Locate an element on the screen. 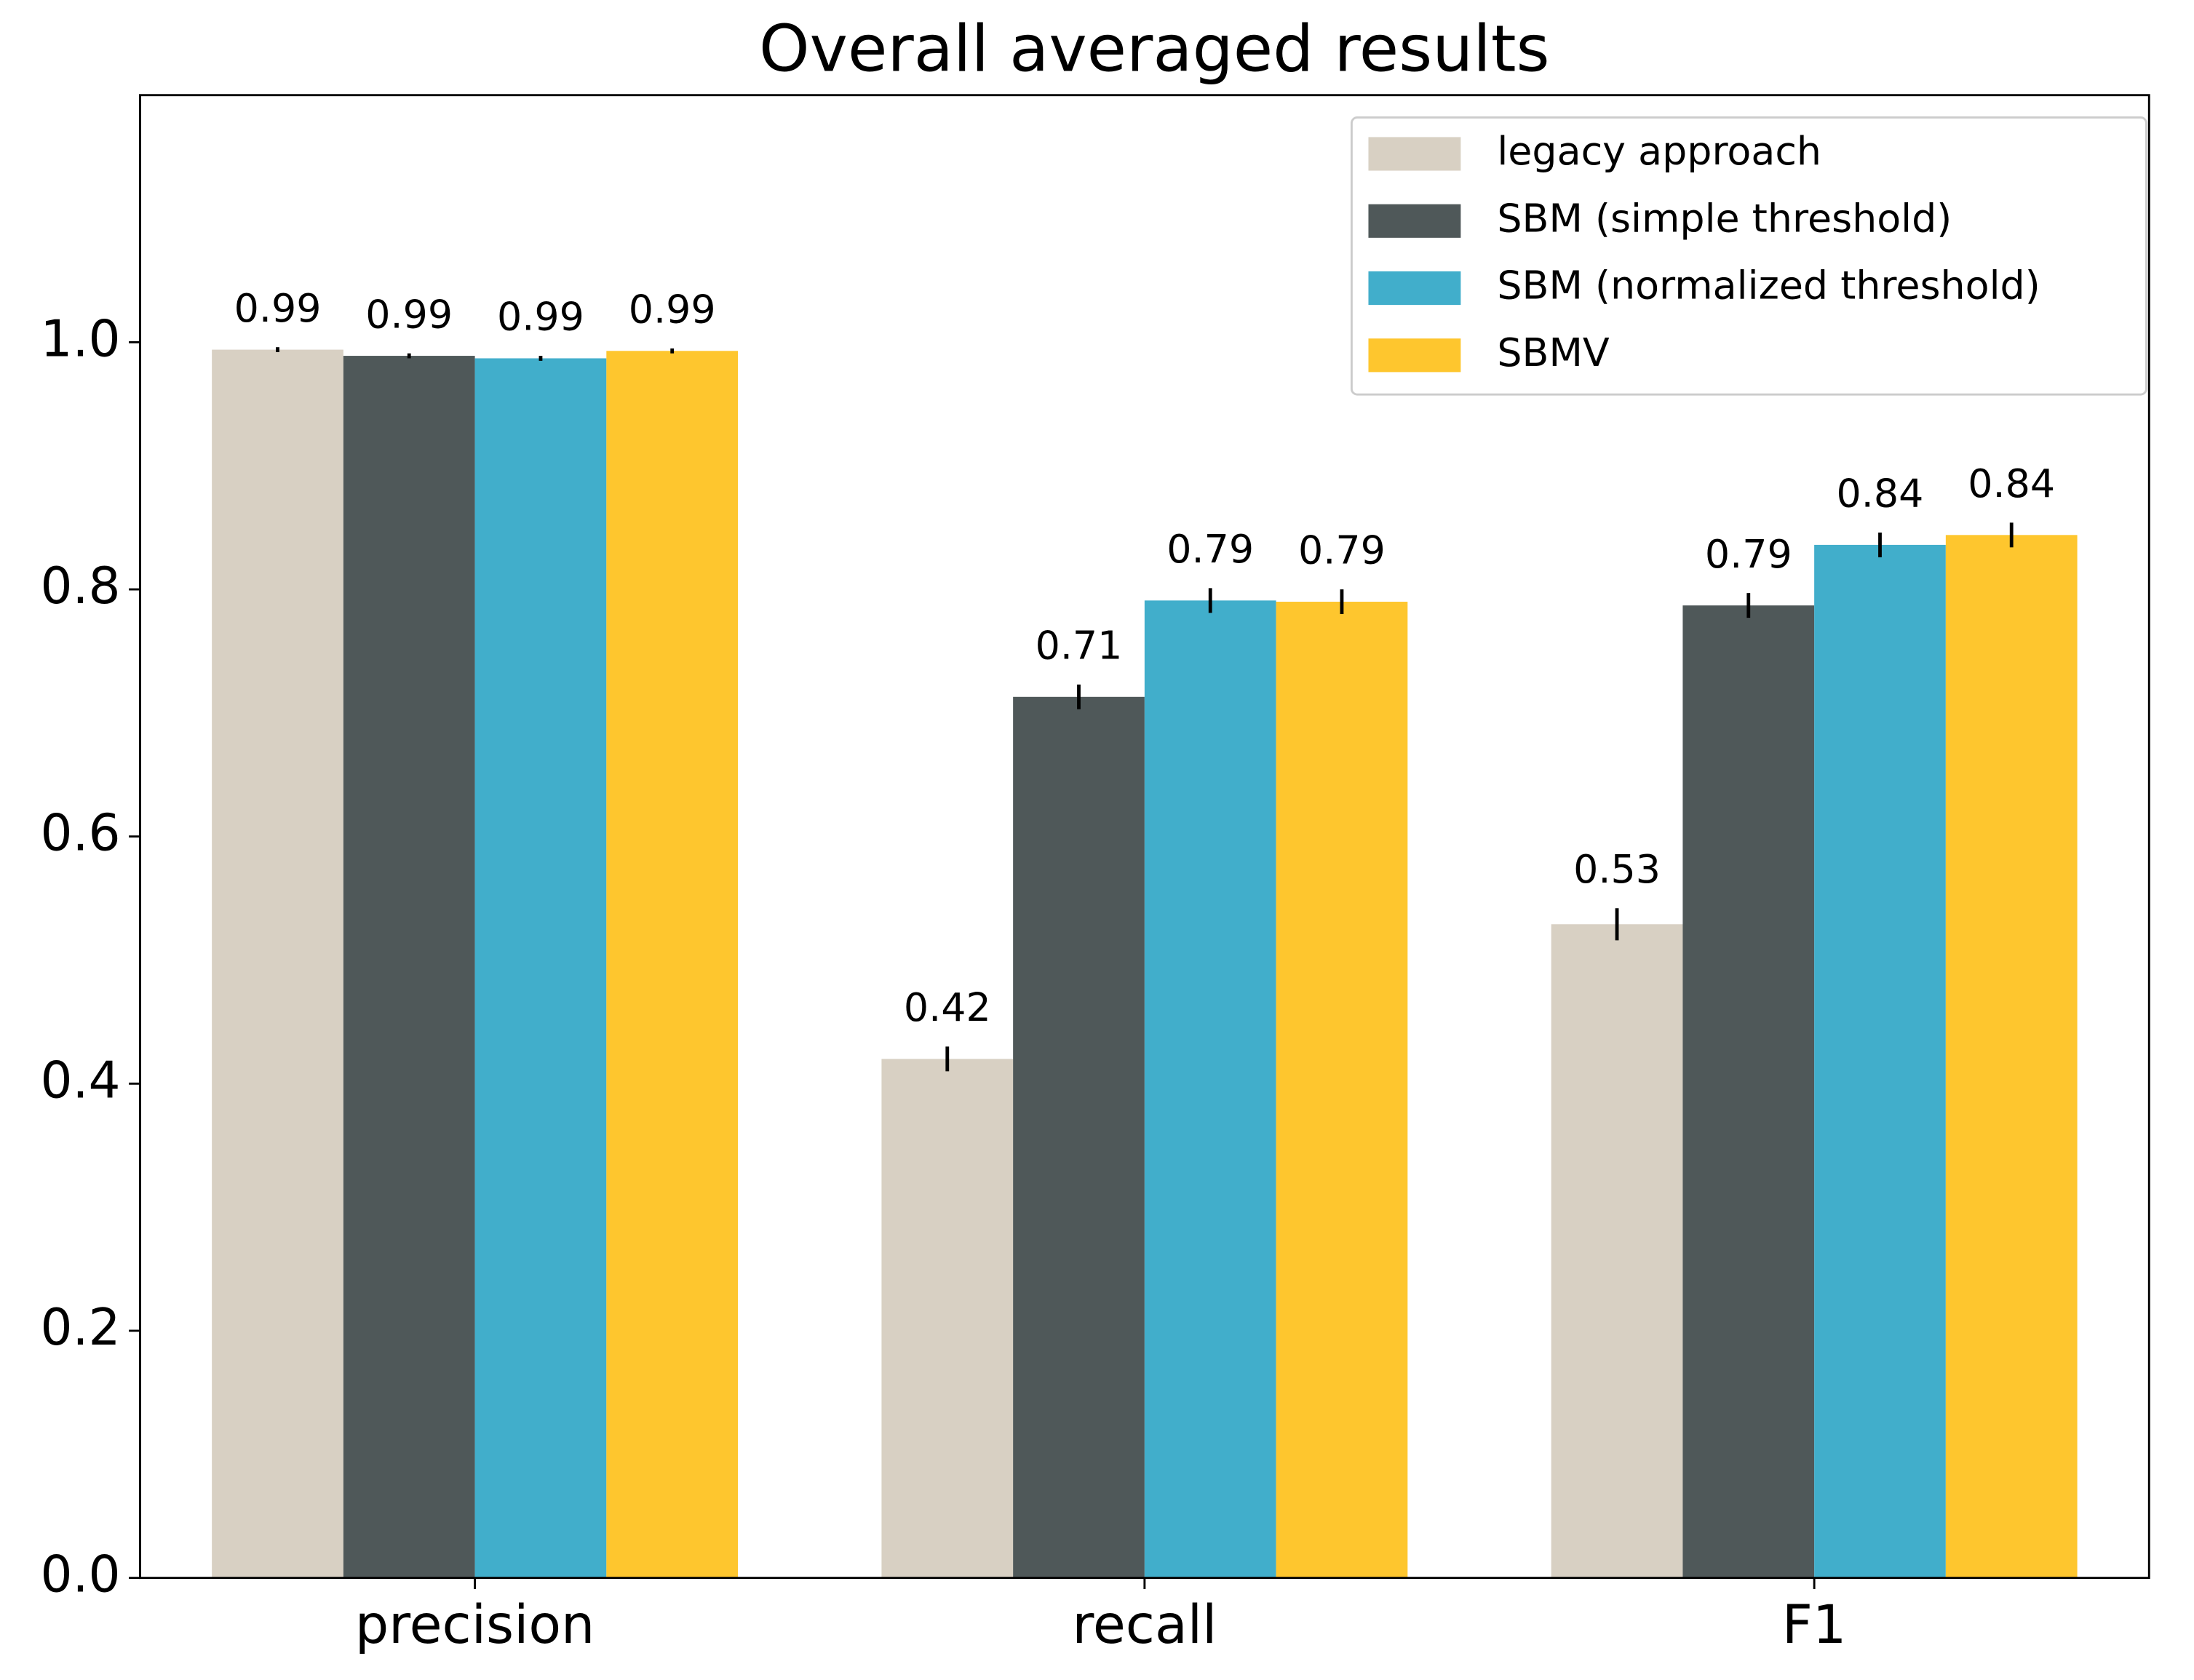 This screenshot has height=1680, width=2194. value-label: 0.53 is located at coordinates (1617, 869).